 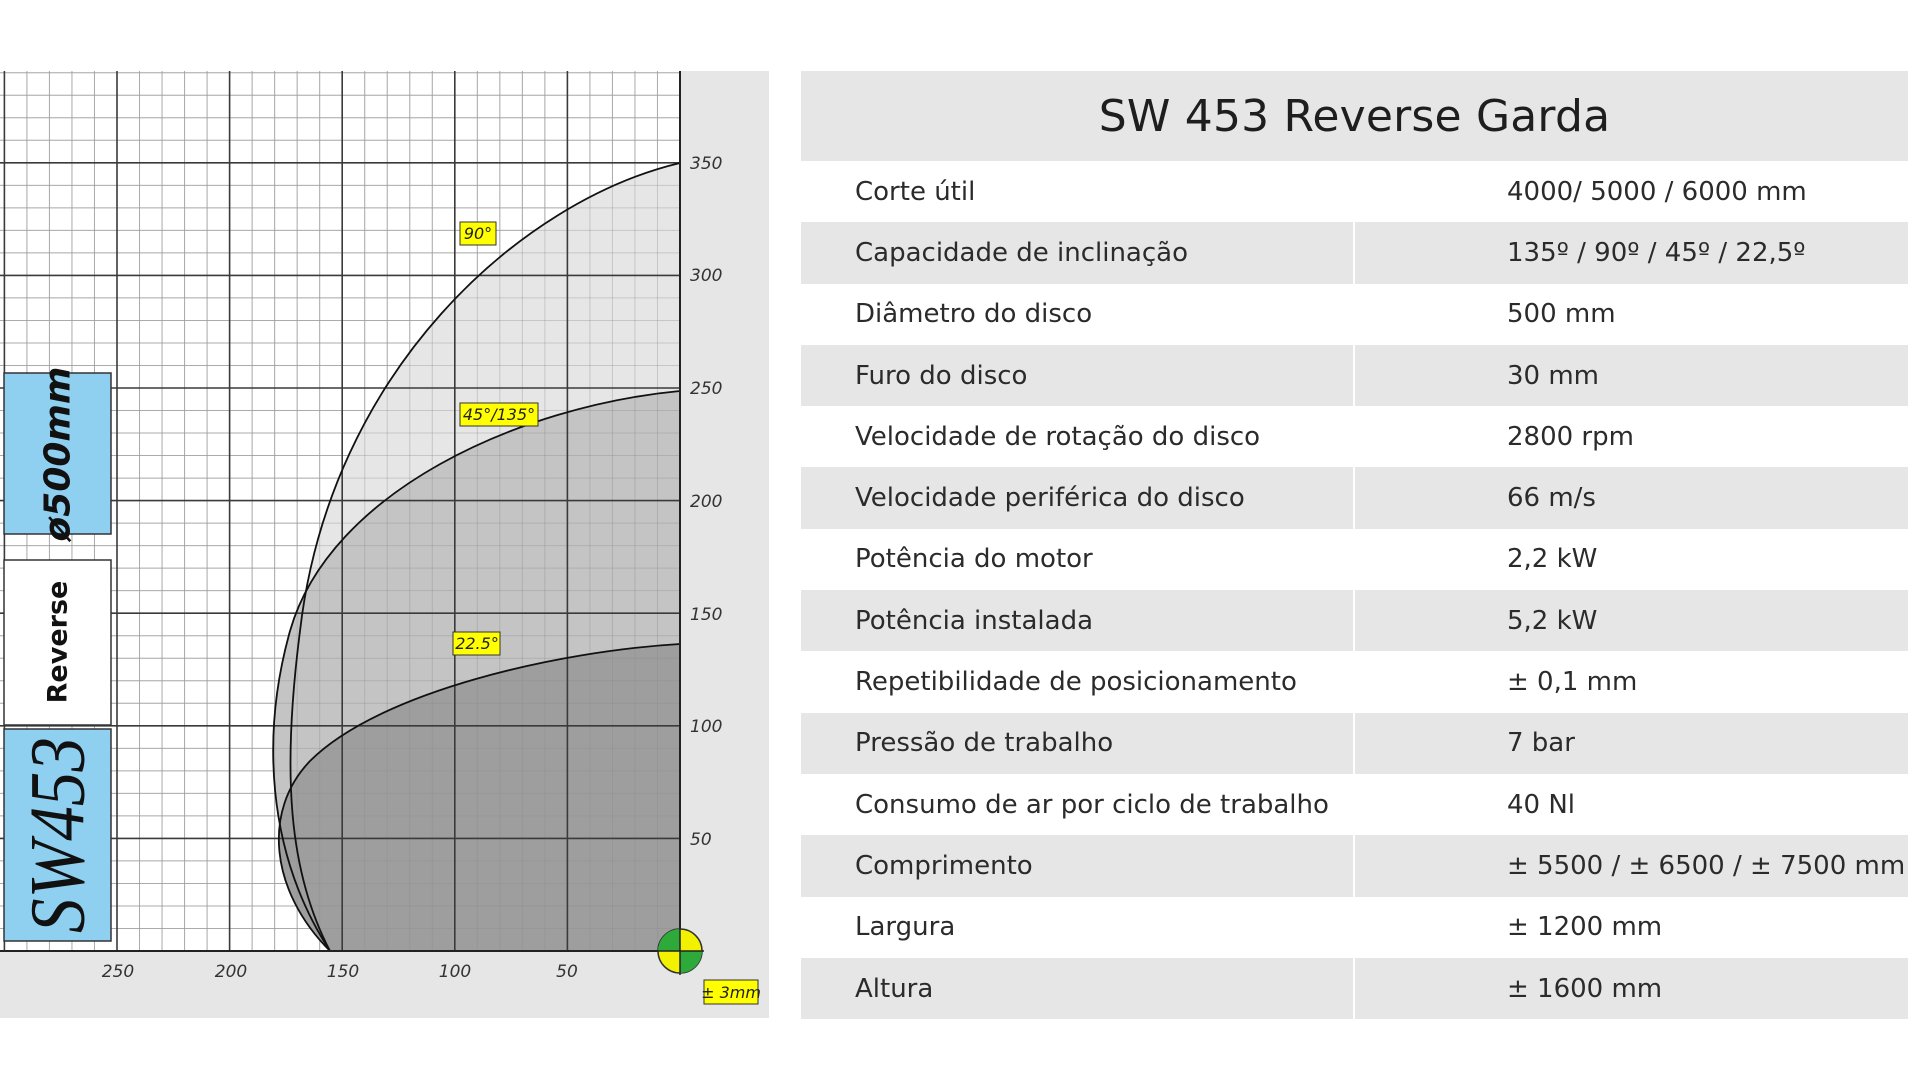 I want to click on spec-label: Potência do motor, so click(x=974, y=559).